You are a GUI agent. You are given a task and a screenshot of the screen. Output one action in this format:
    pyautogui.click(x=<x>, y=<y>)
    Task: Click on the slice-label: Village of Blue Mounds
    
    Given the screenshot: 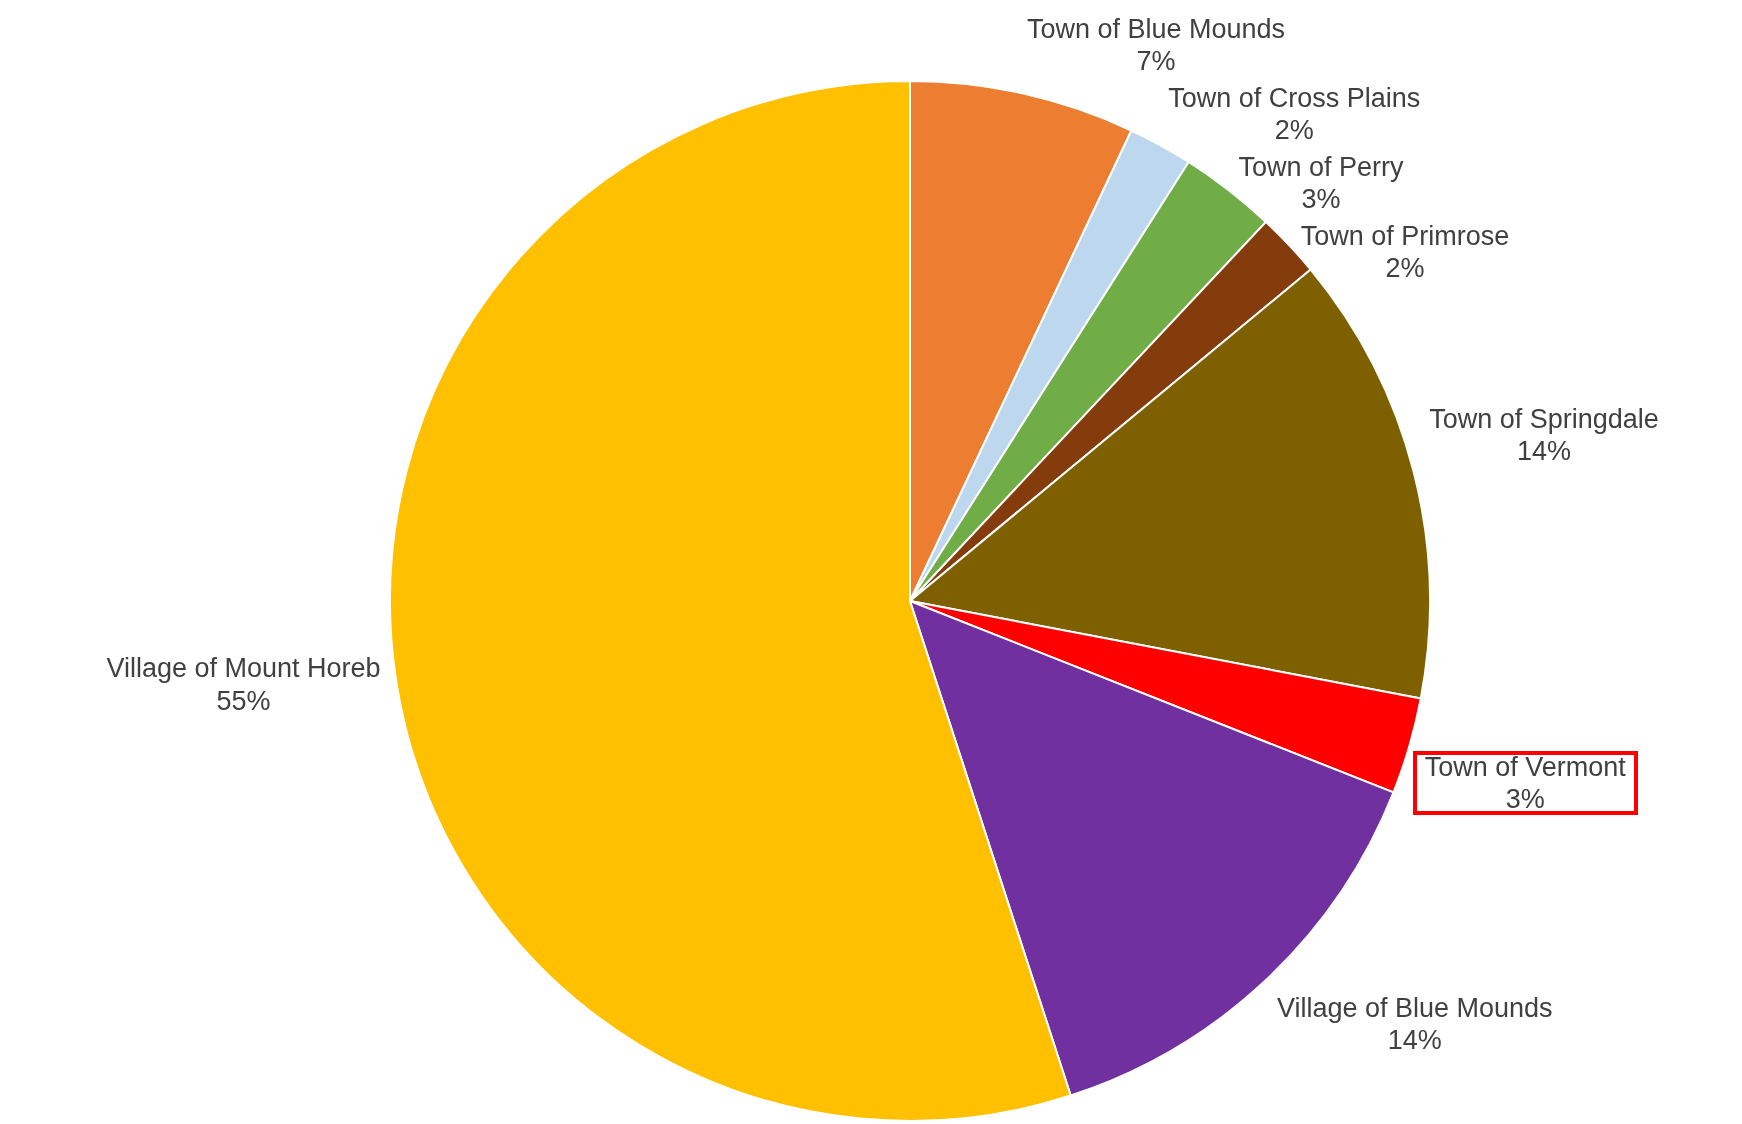 What is the action you would take?
    pyautogui.click(x=1414, y=1008)
    